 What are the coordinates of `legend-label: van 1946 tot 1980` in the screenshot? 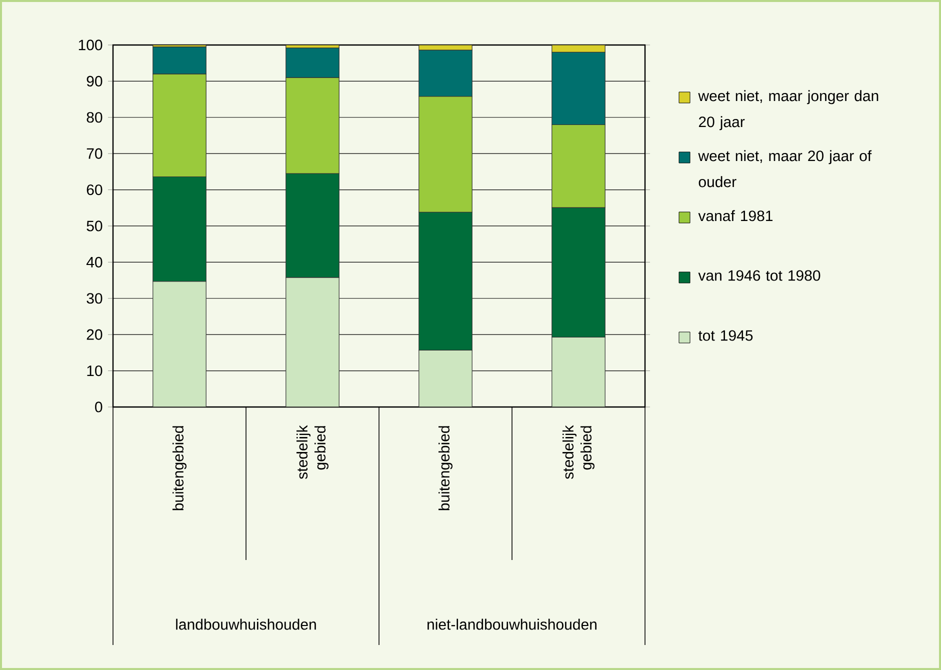 It's located at (759, 275).